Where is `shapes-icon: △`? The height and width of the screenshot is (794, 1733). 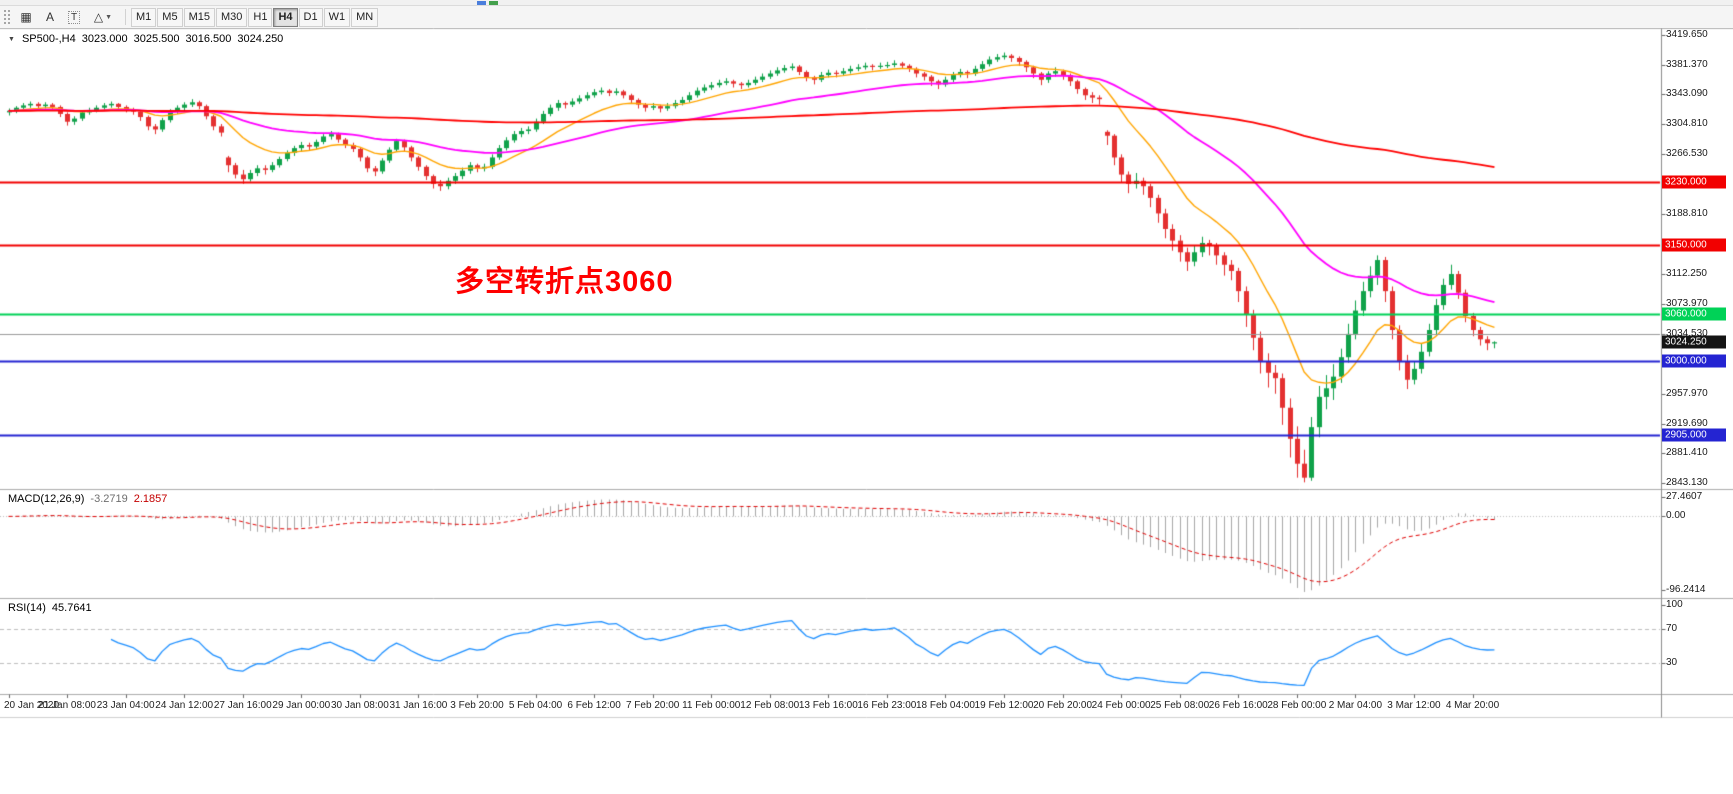
shapes-icon: △ is located at coordinates (98, 17).